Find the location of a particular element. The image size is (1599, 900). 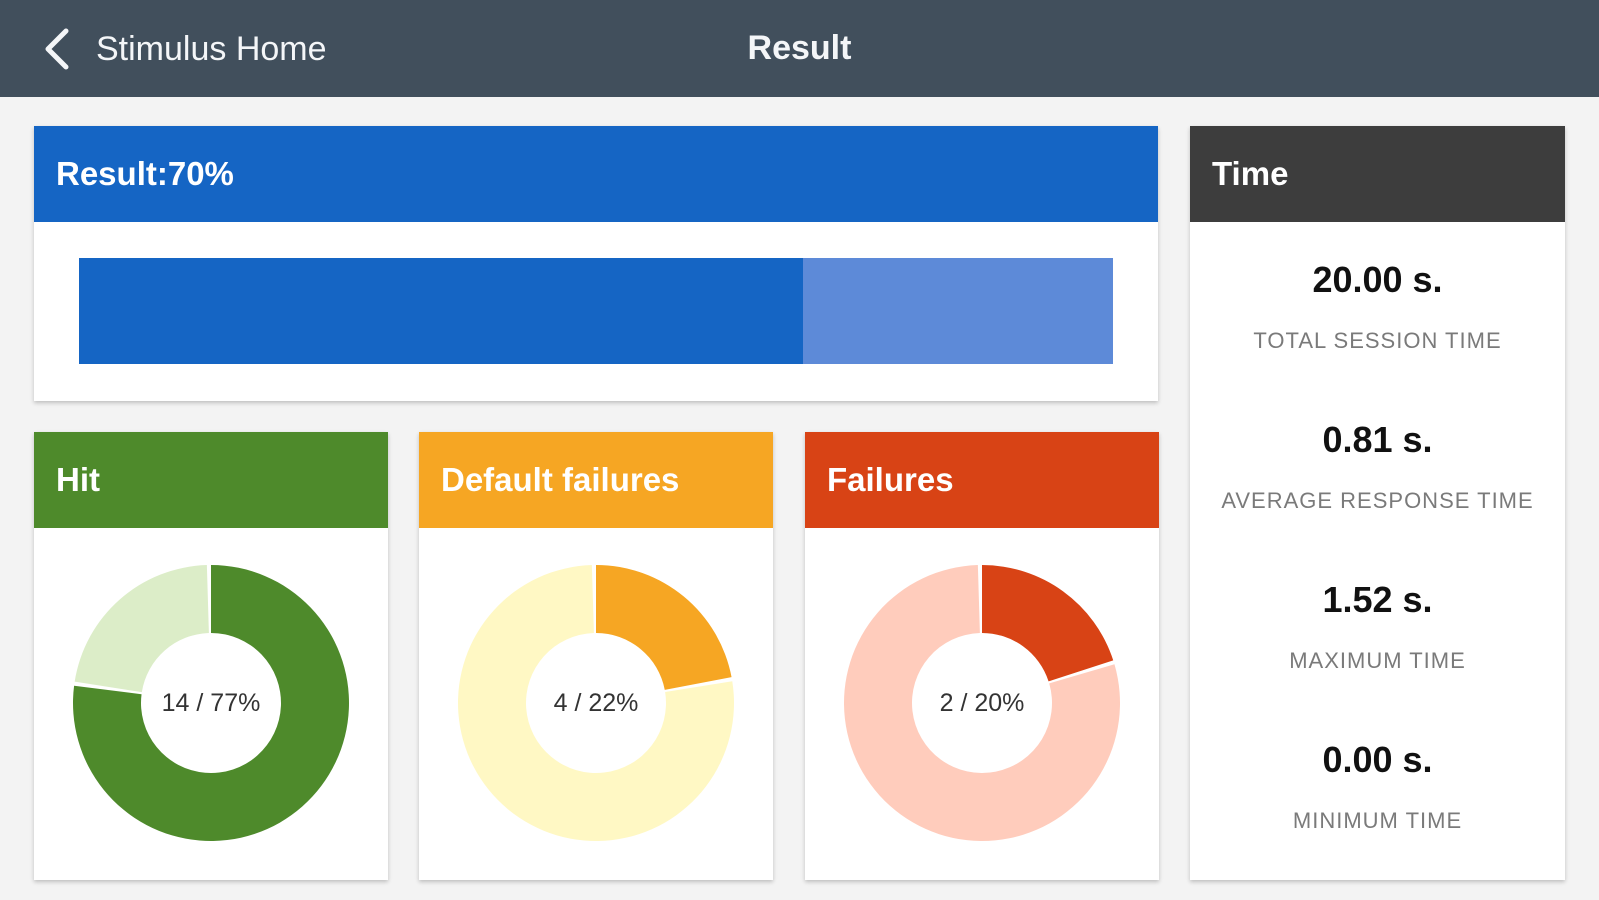

top-app-bar: Stimulus Home Result is located at coordinates (799, 48).